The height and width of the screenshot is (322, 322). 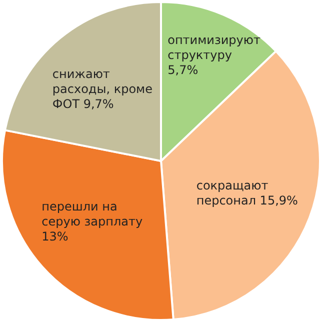 I want to click on slice-label: перешли на серую зарплату, so click(x=92, y=213).